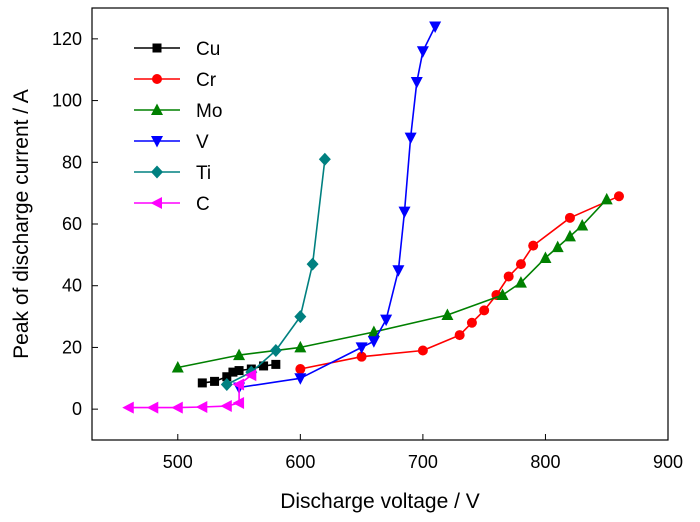 The height and width of the screenshot is (522, 700). I want to click on legend-label-cr: Cr, so click(206, 80).